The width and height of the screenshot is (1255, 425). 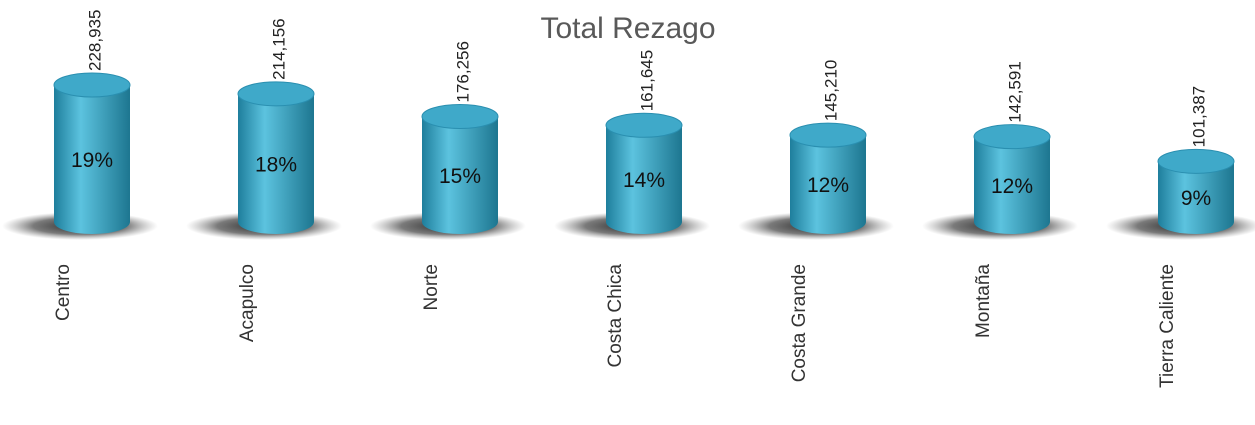 I want to click on value-label: 214,156, so click(x=278, y=48).